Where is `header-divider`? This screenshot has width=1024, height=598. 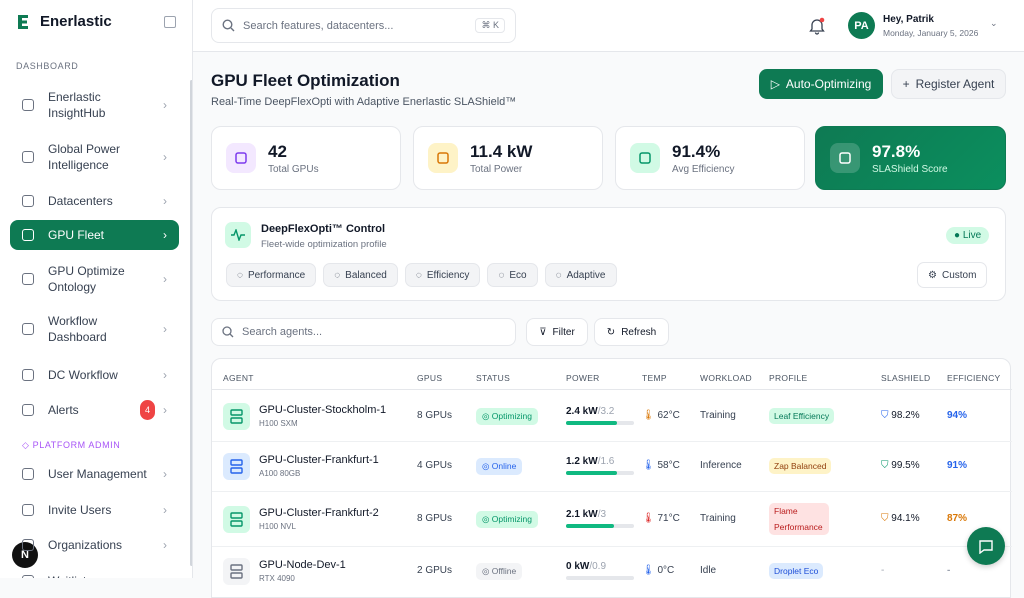
header-divider is located at coordinates (612, 389).